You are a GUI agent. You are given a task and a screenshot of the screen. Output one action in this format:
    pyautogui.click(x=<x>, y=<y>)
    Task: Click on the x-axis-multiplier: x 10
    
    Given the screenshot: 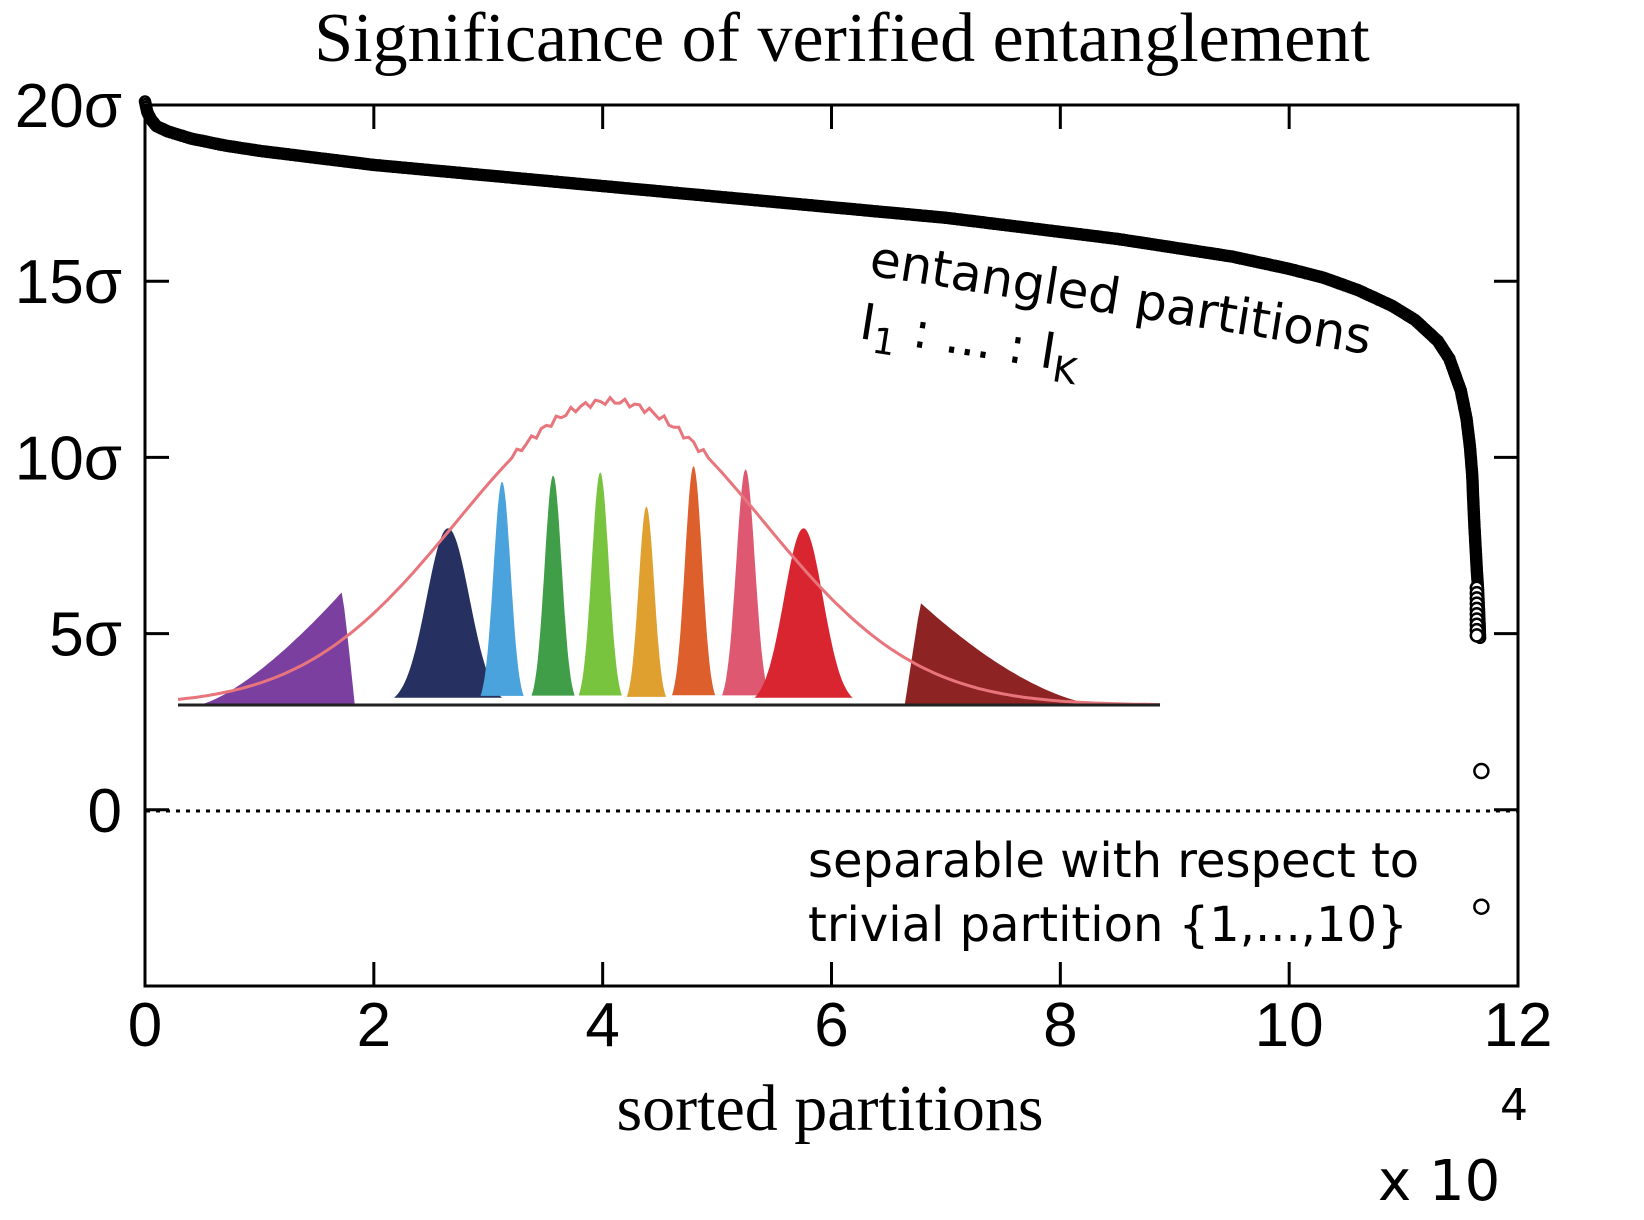 What is the action you would take?
    pyautogui.click(x=1439, y=1181)
    